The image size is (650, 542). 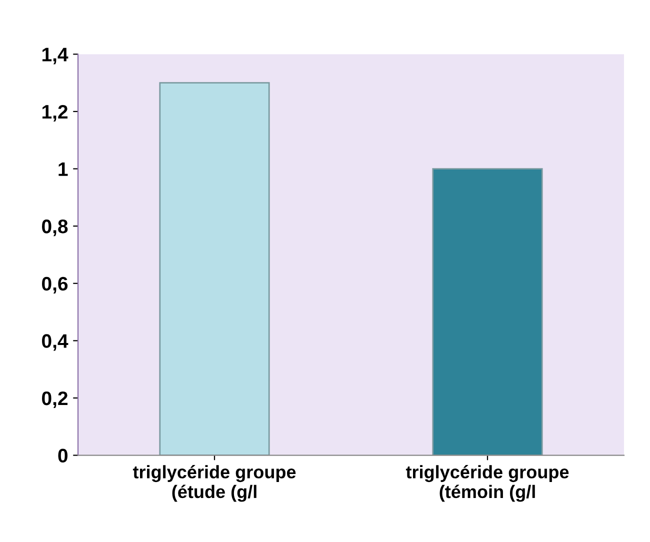 What do you see at coordinates (63, 455) in the screenshot?
I see `y-tick-label: 0` at bounding box center [63, 455].